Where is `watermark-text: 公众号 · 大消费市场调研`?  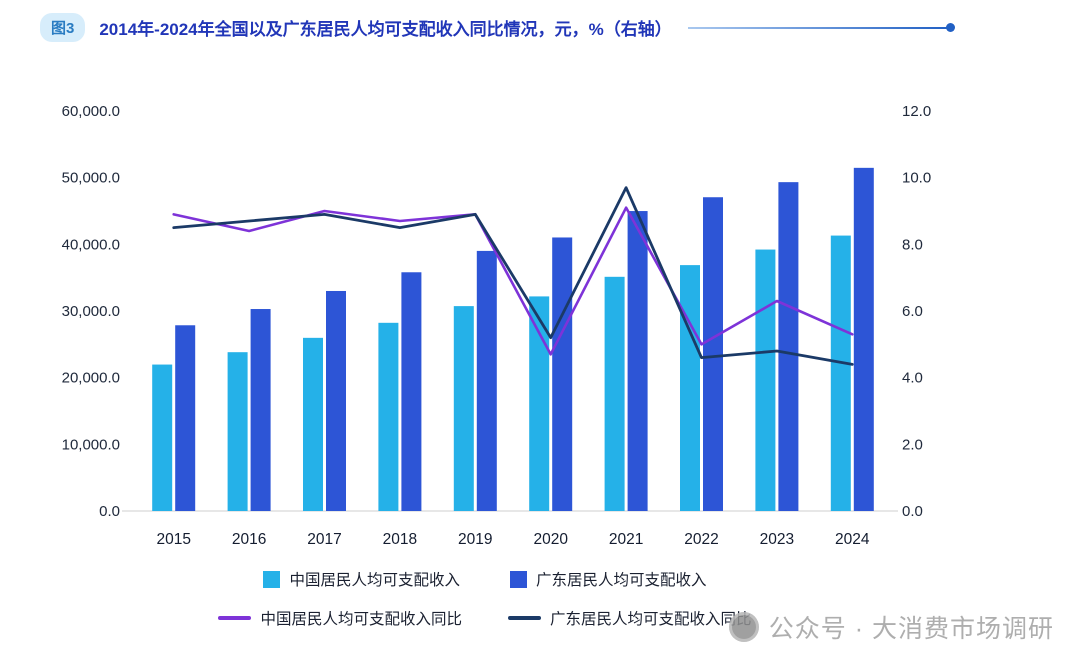
watermark-text: 公众号 · 大消费市场调研 is located at coordinates (911, 629).